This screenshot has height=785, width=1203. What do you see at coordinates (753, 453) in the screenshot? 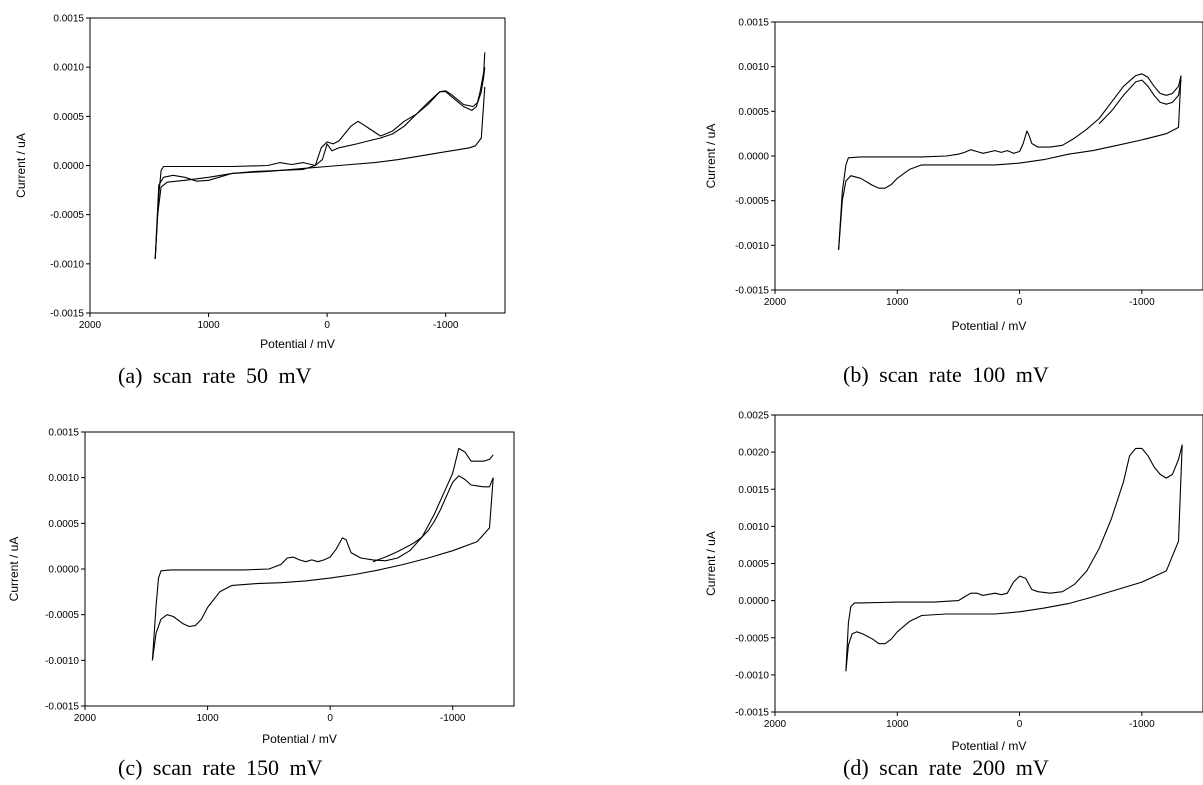
I see `y-tick-label: 0.0020` at bounding box center [753, 453].